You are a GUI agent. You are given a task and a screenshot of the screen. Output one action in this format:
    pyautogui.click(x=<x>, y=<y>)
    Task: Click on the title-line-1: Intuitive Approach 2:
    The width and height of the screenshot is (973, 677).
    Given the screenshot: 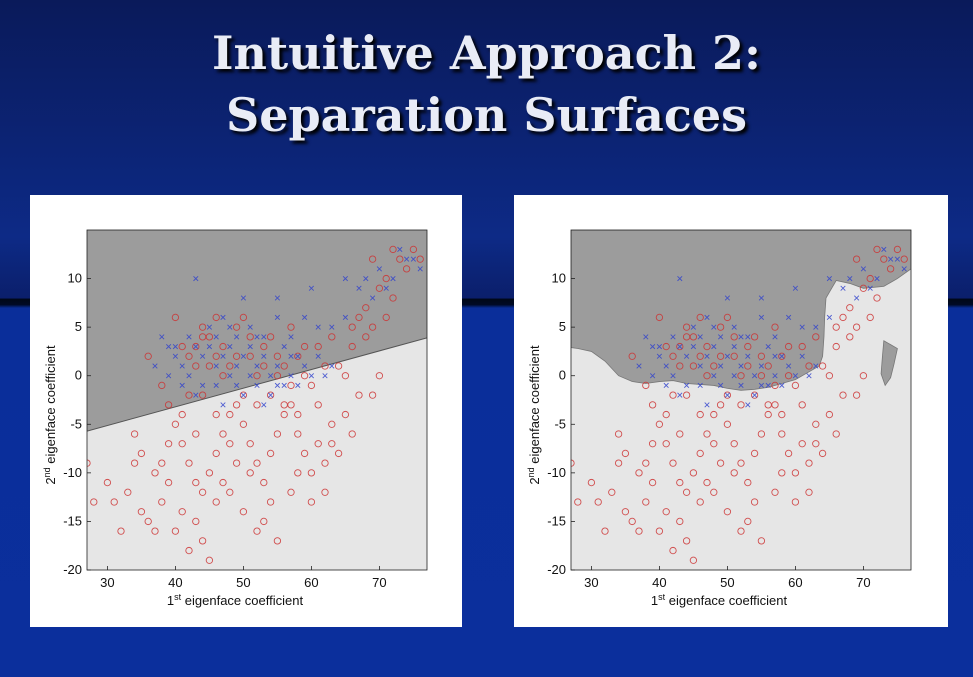 What is the action you would take?
    pyautogui.click(x=486, y=53)
    